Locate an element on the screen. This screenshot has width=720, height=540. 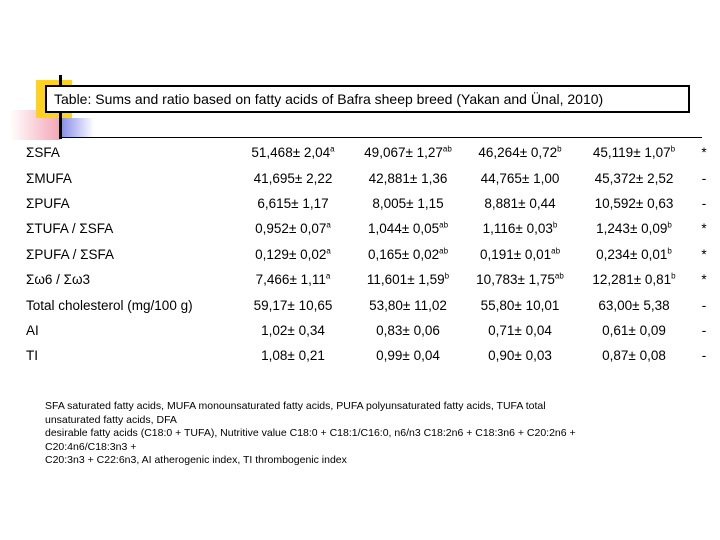
decor-horizontal-line is located at coordinates (382, 137).